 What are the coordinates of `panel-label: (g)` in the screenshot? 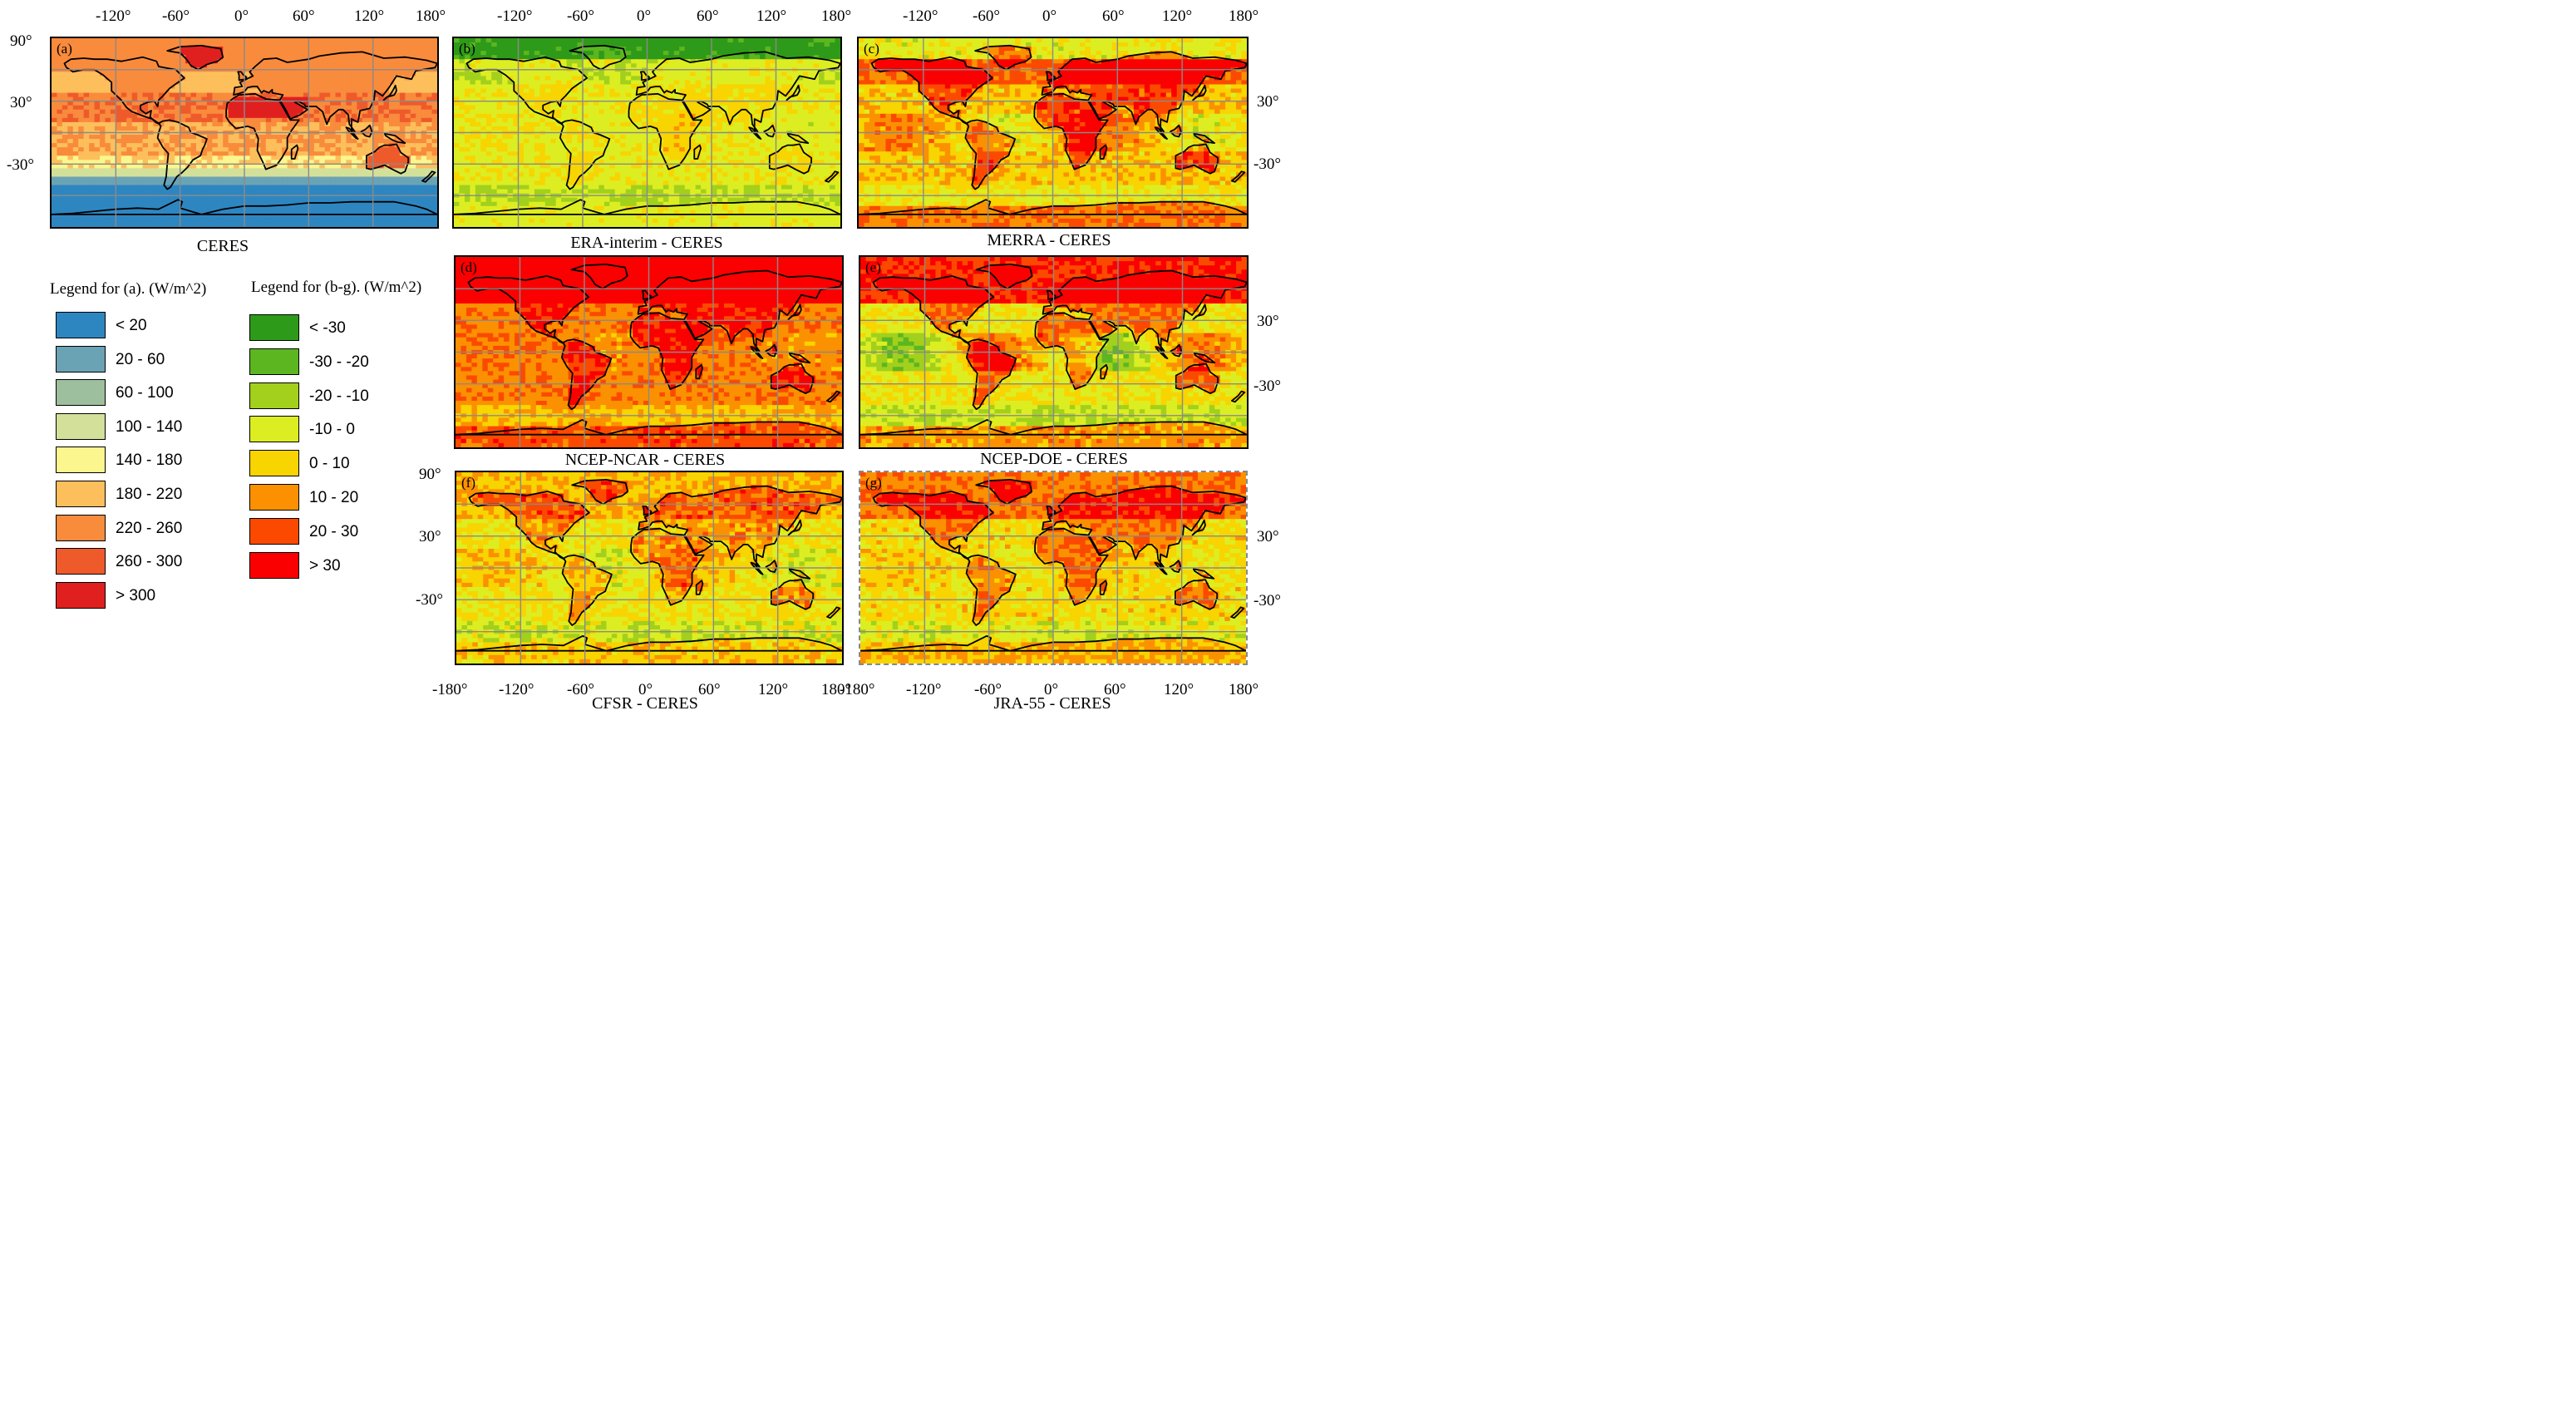 It's located at (873, 483).